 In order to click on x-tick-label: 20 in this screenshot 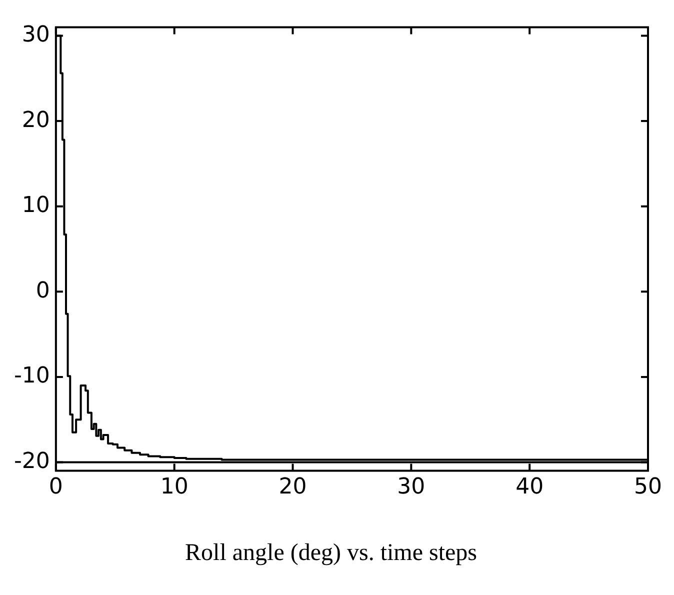, I will do `click(292, 487)`.